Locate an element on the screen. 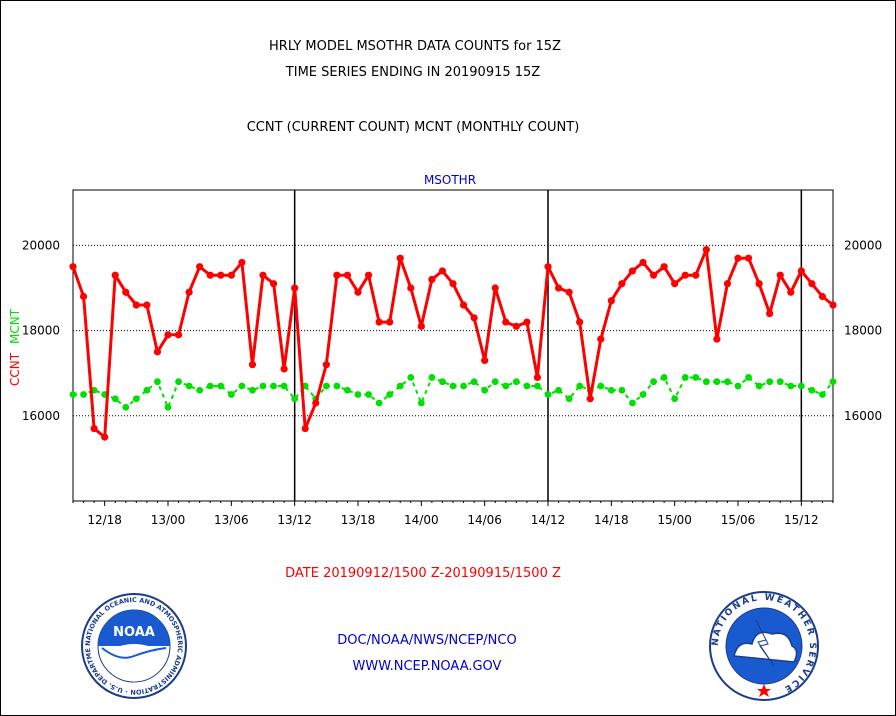 This screenshot has height=716, width=896. x-tick-label: 12/18 is located at coordinates (104, 520).